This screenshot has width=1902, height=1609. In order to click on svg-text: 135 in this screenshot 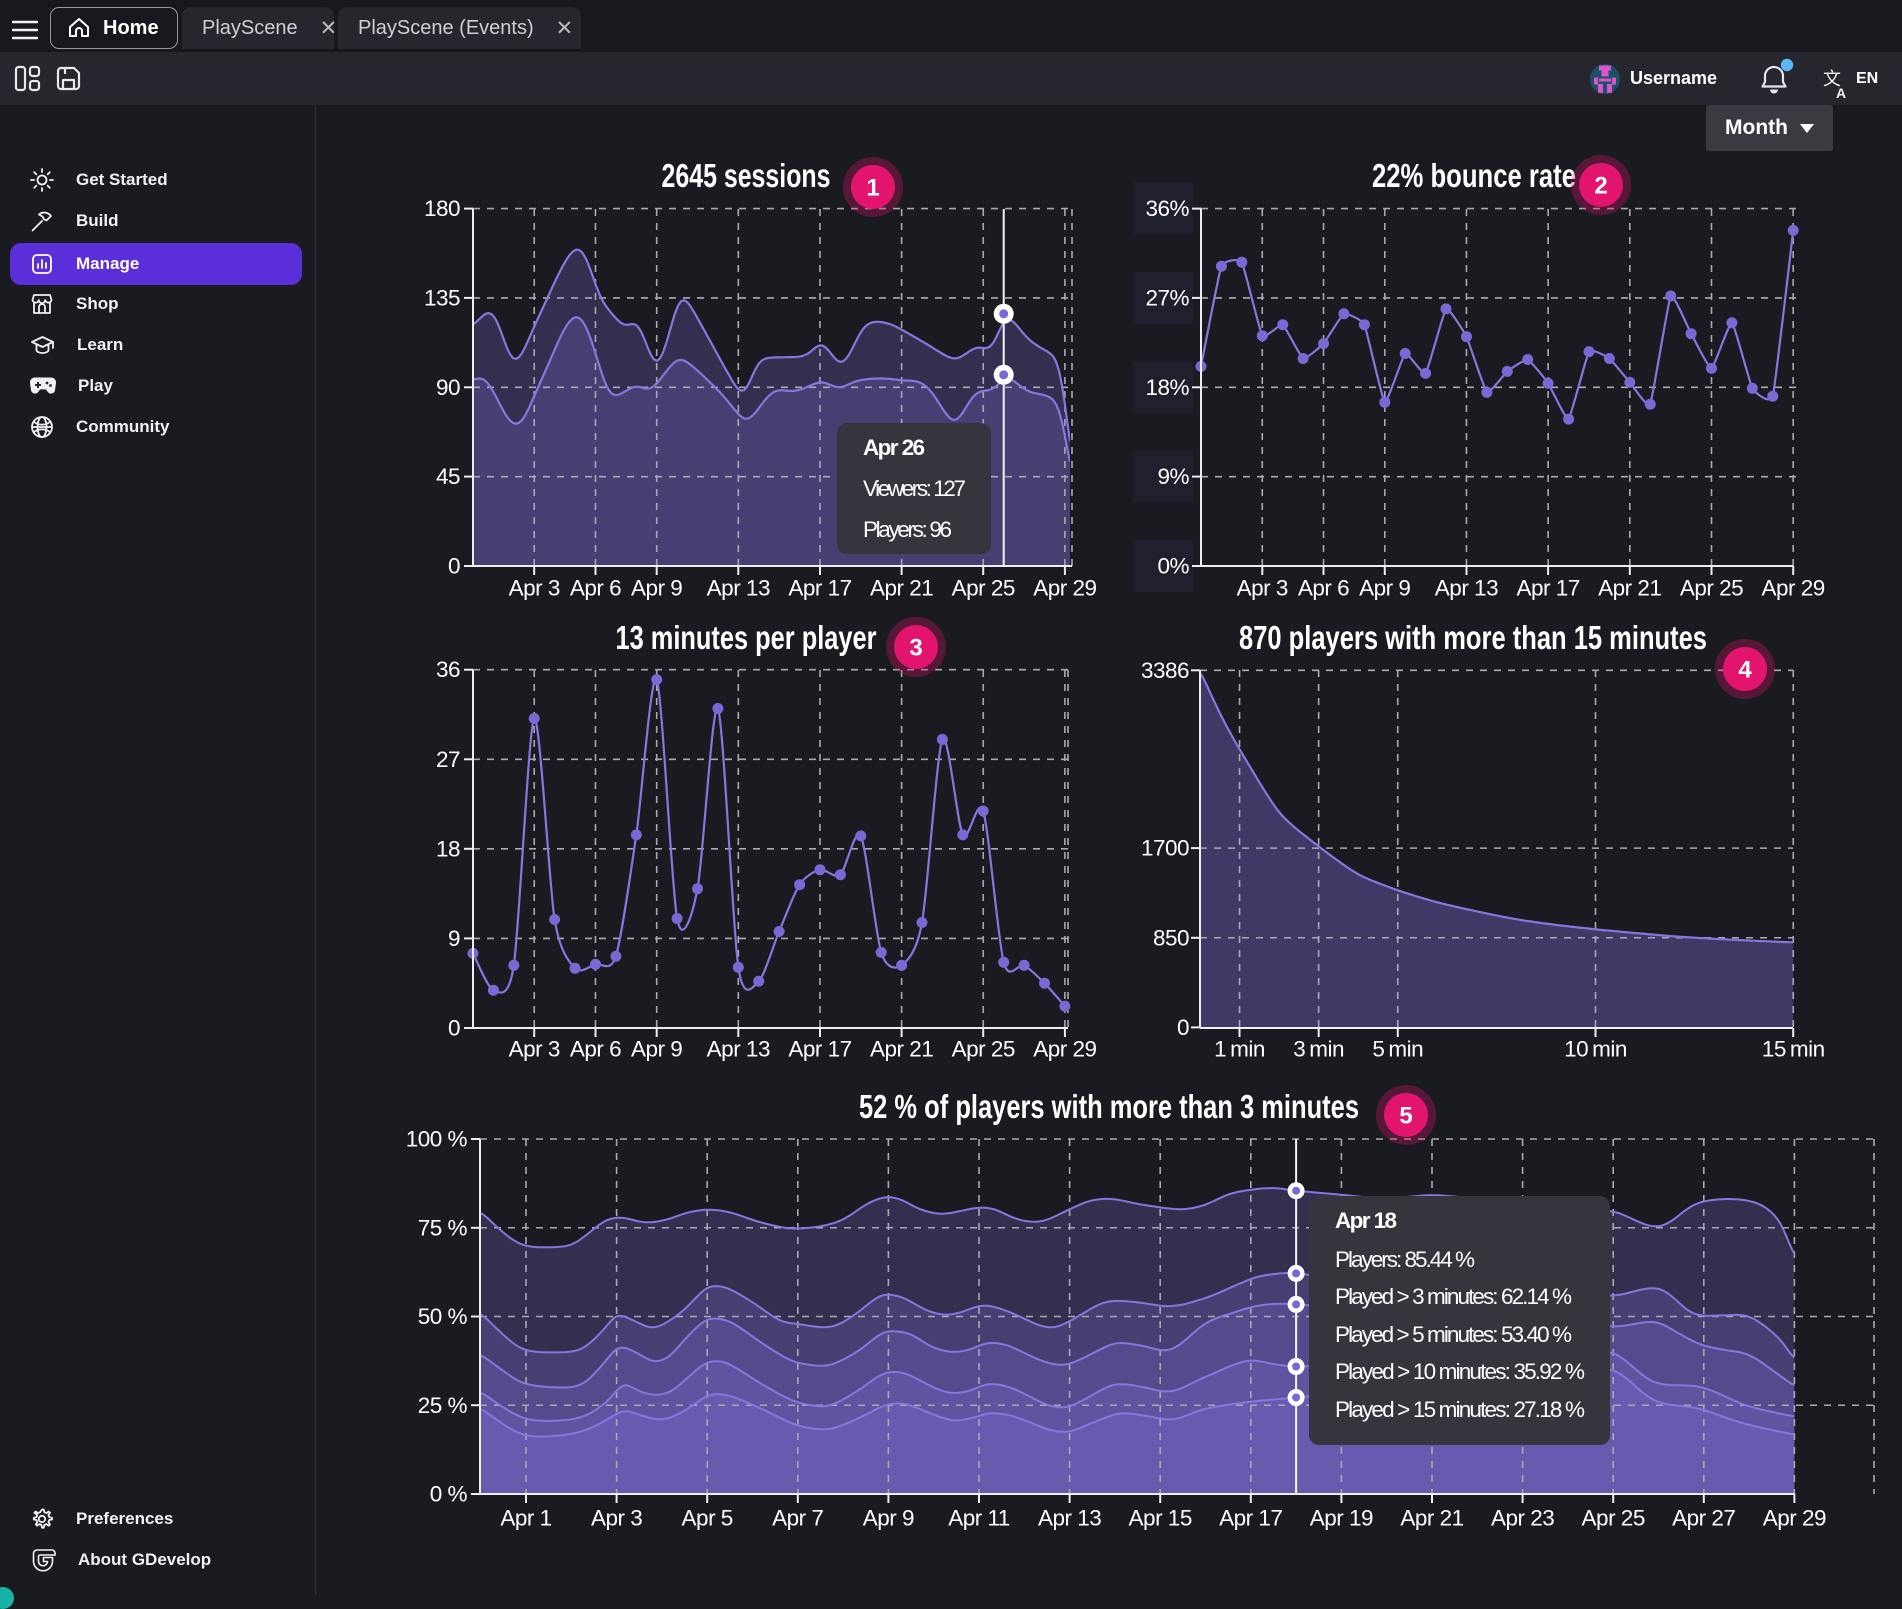, I will do `click(442, 297)`.